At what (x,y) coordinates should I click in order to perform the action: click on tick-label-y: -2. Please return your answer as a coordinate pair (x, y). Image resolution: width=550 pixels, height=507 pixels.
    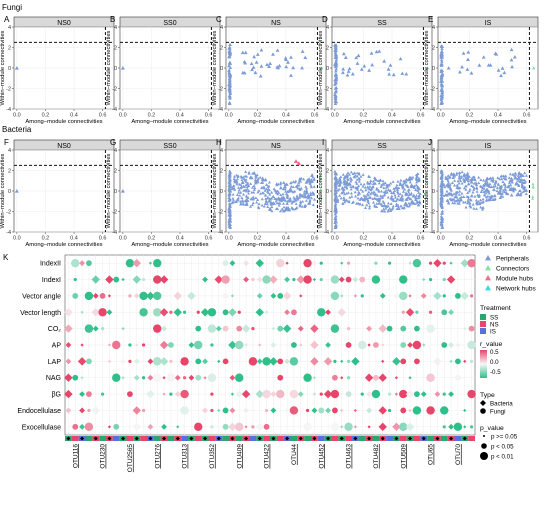
    Looking at the image, I should click on (220, 90).